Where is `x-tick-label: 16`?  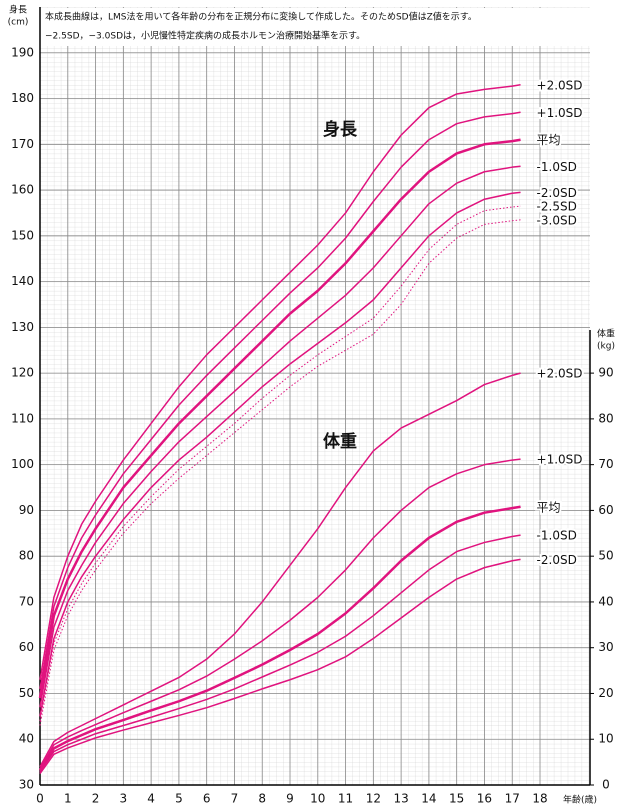 x-tick-label: 16 is located at coordinates (484, 799).